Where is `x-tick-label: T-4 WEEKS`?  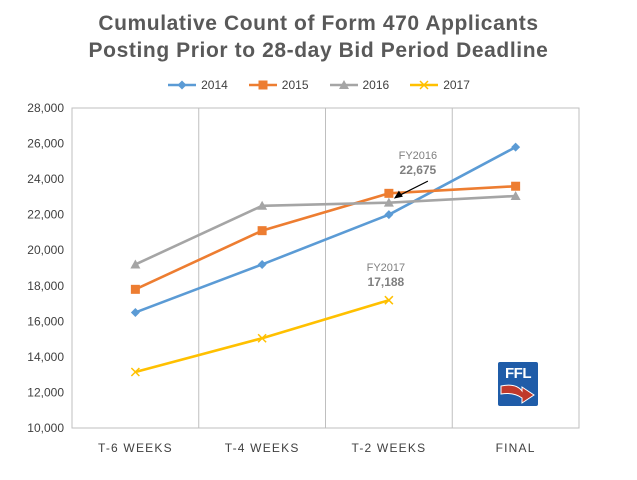 x-tick-label: T-4 WEEKS is located at coordinates (262, 448).